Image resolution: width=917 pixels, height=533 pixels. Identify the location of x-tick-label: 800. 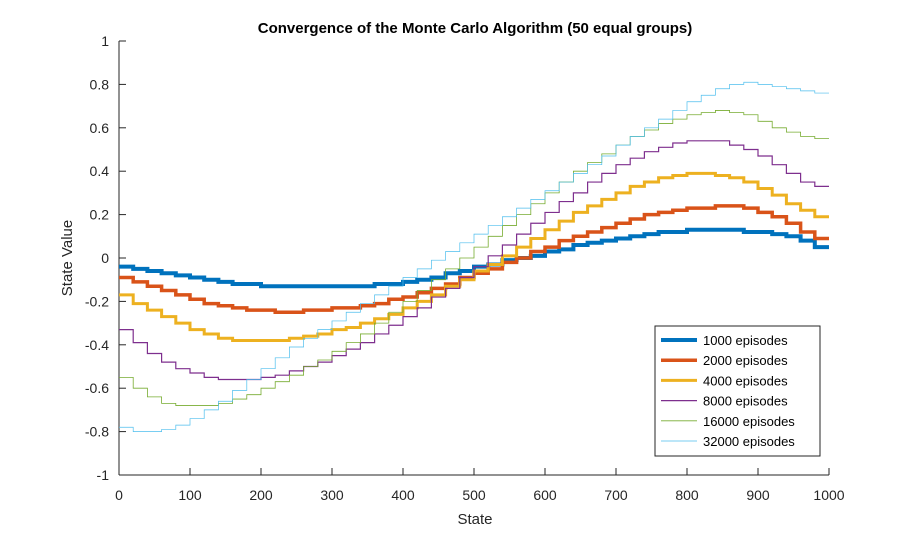
(687, 495).